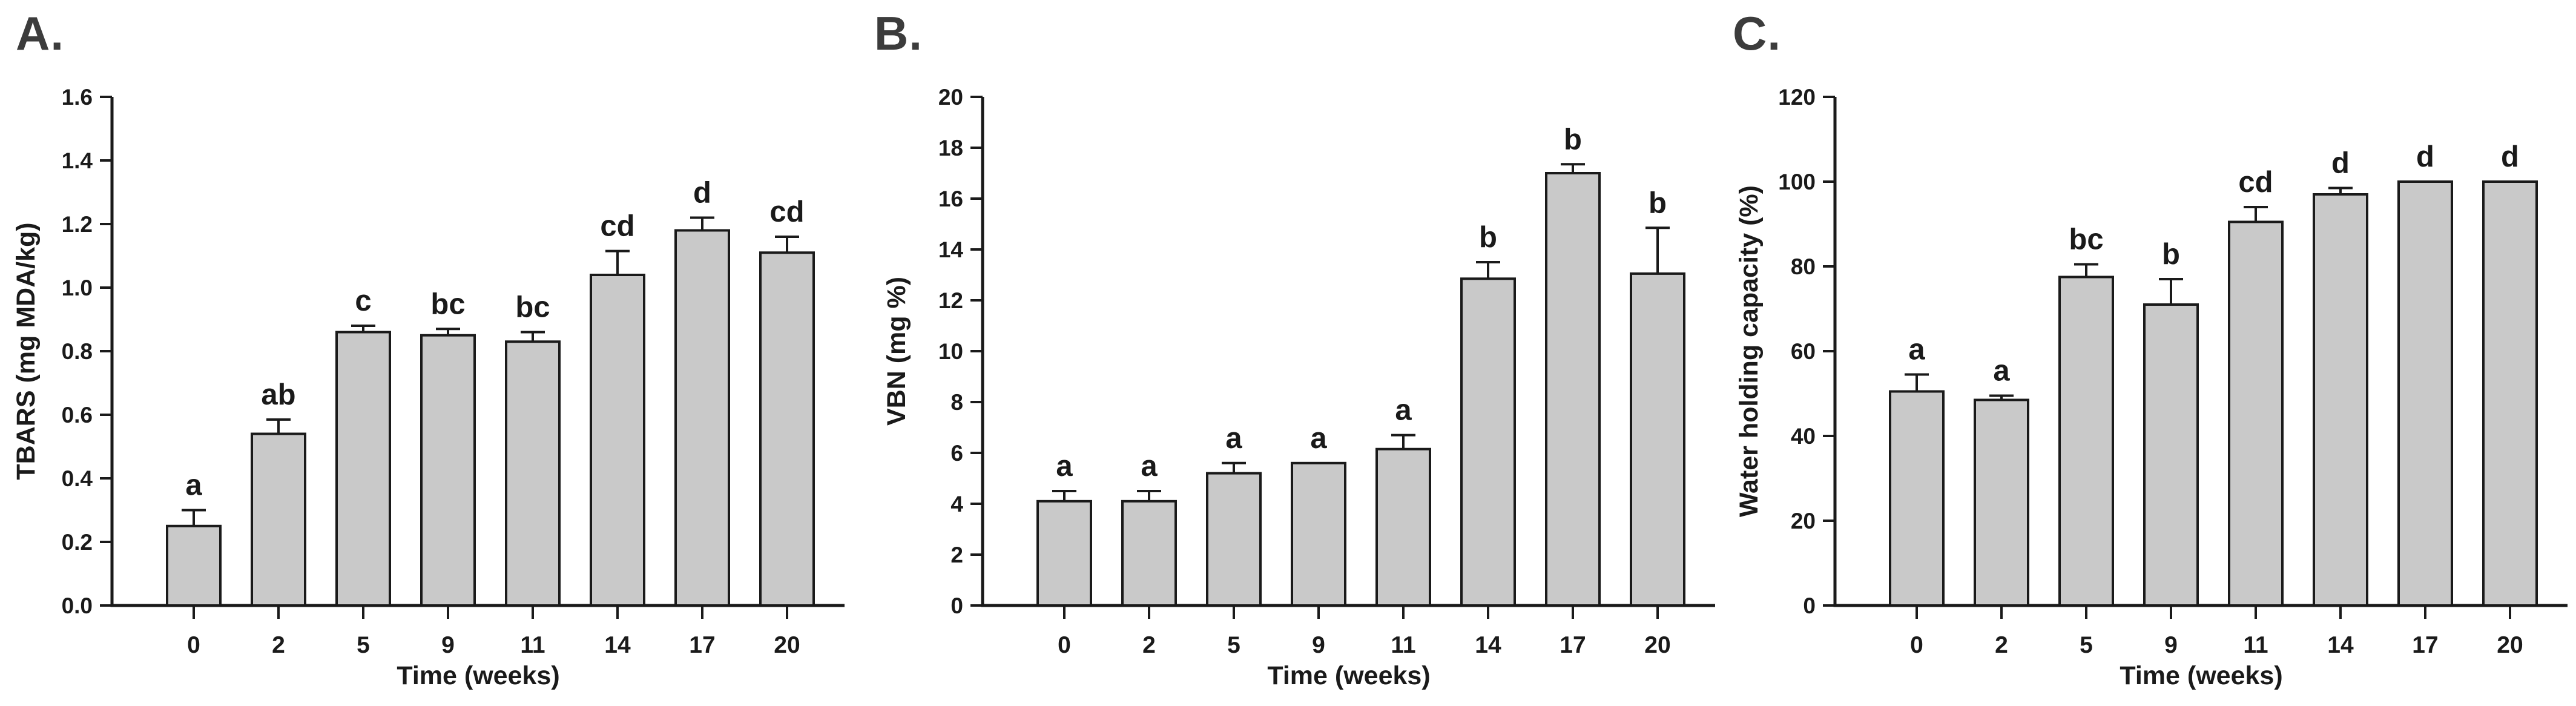 The image size is (2576, 706). What do you see at coordinates (1797, 182) in the screenshot?
I see `y-tick-label: 100` at bounding box center [1797, 182].